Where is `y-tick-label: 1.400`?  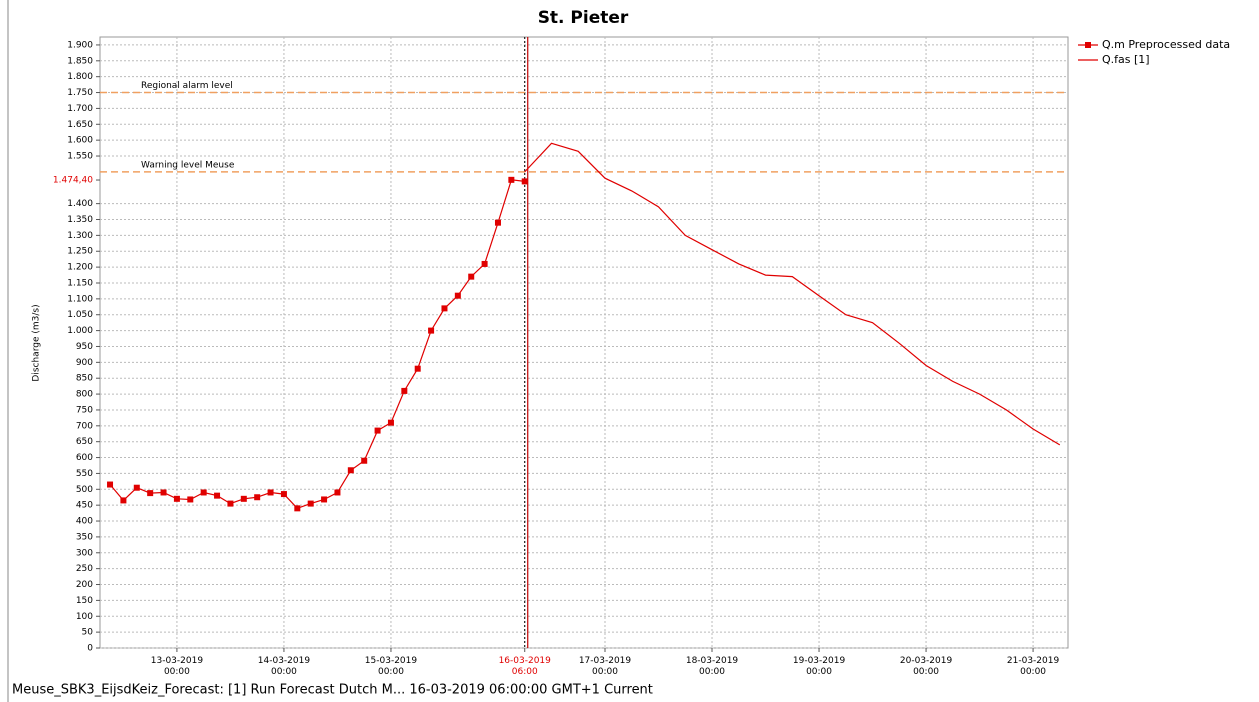 y-tick-label: 1.400 is located at coordinates (80, 204).